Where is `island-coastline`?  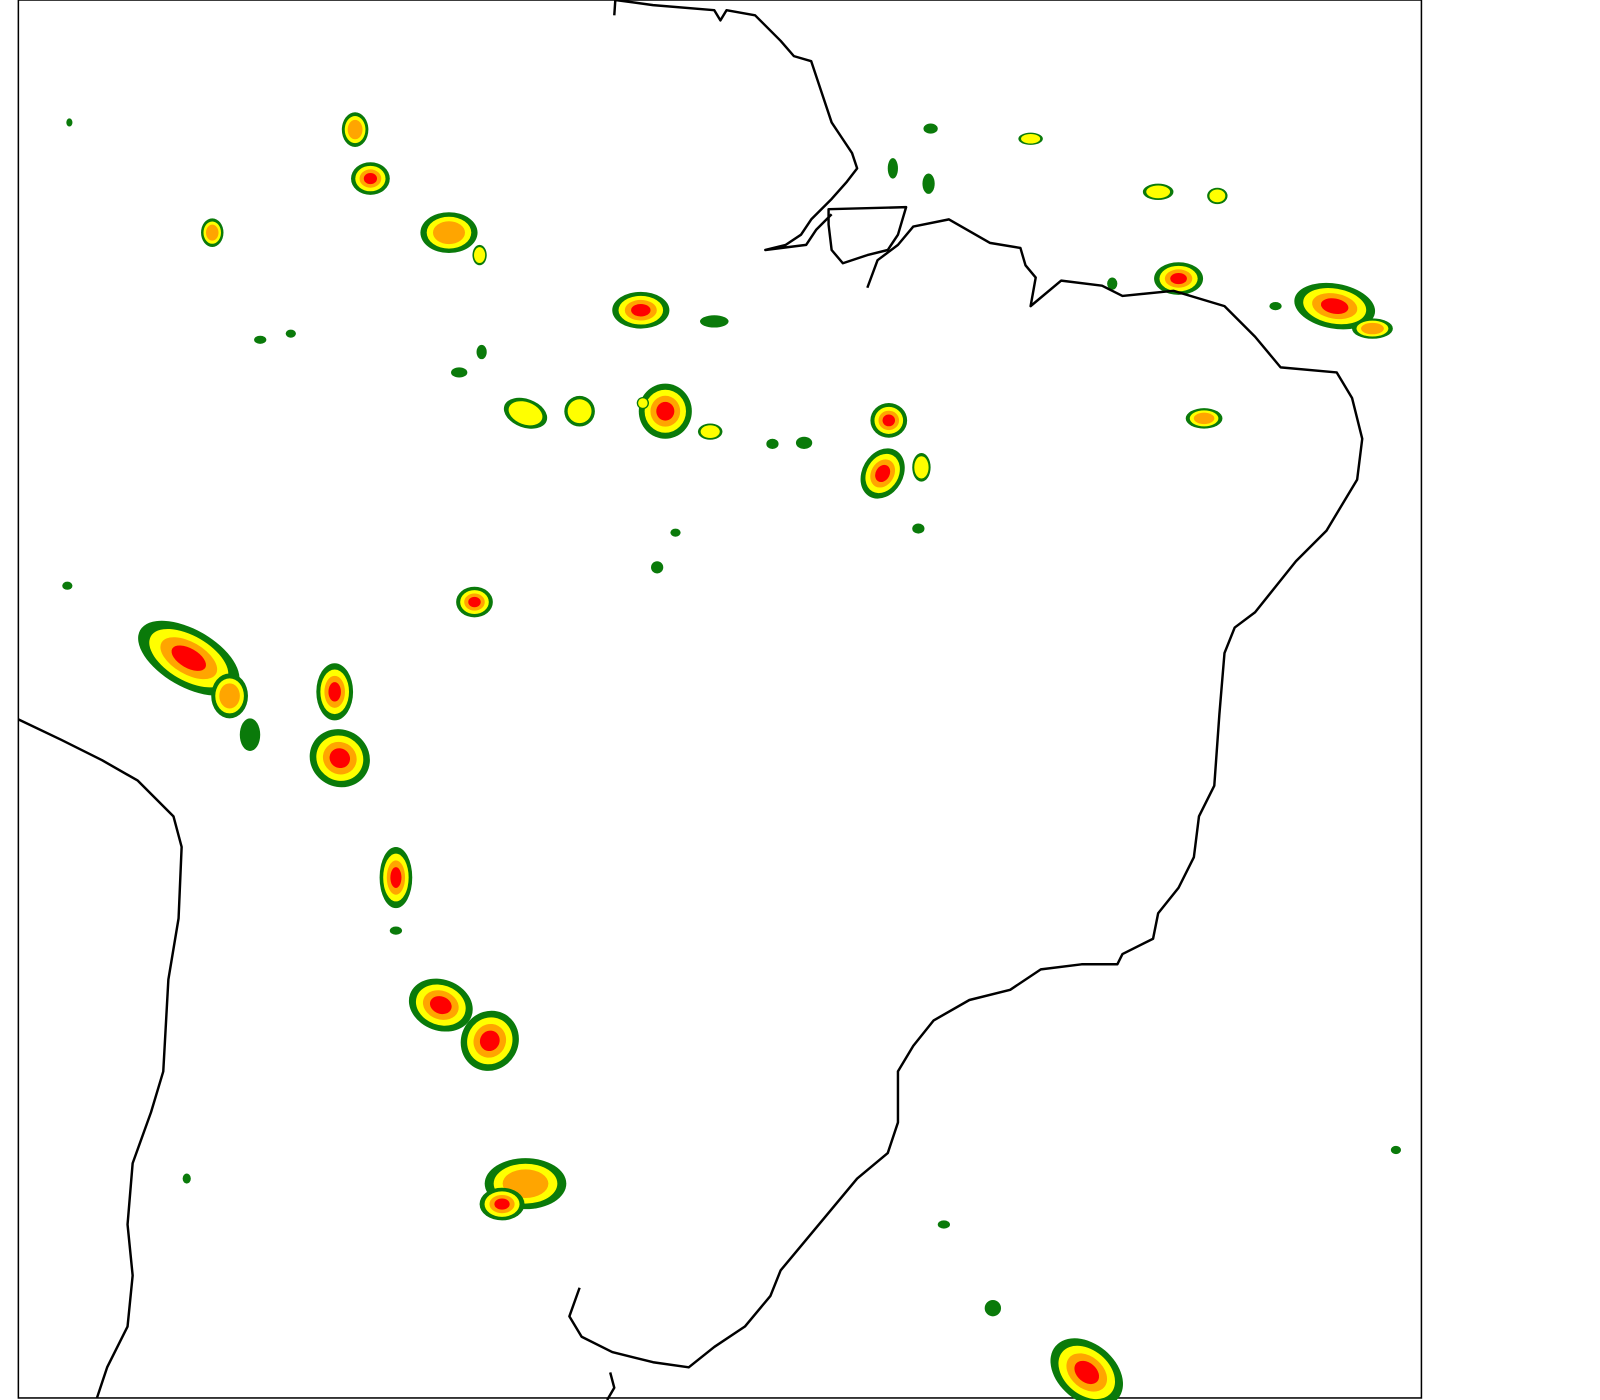 island-coastline is located at coordinates (867, 235).